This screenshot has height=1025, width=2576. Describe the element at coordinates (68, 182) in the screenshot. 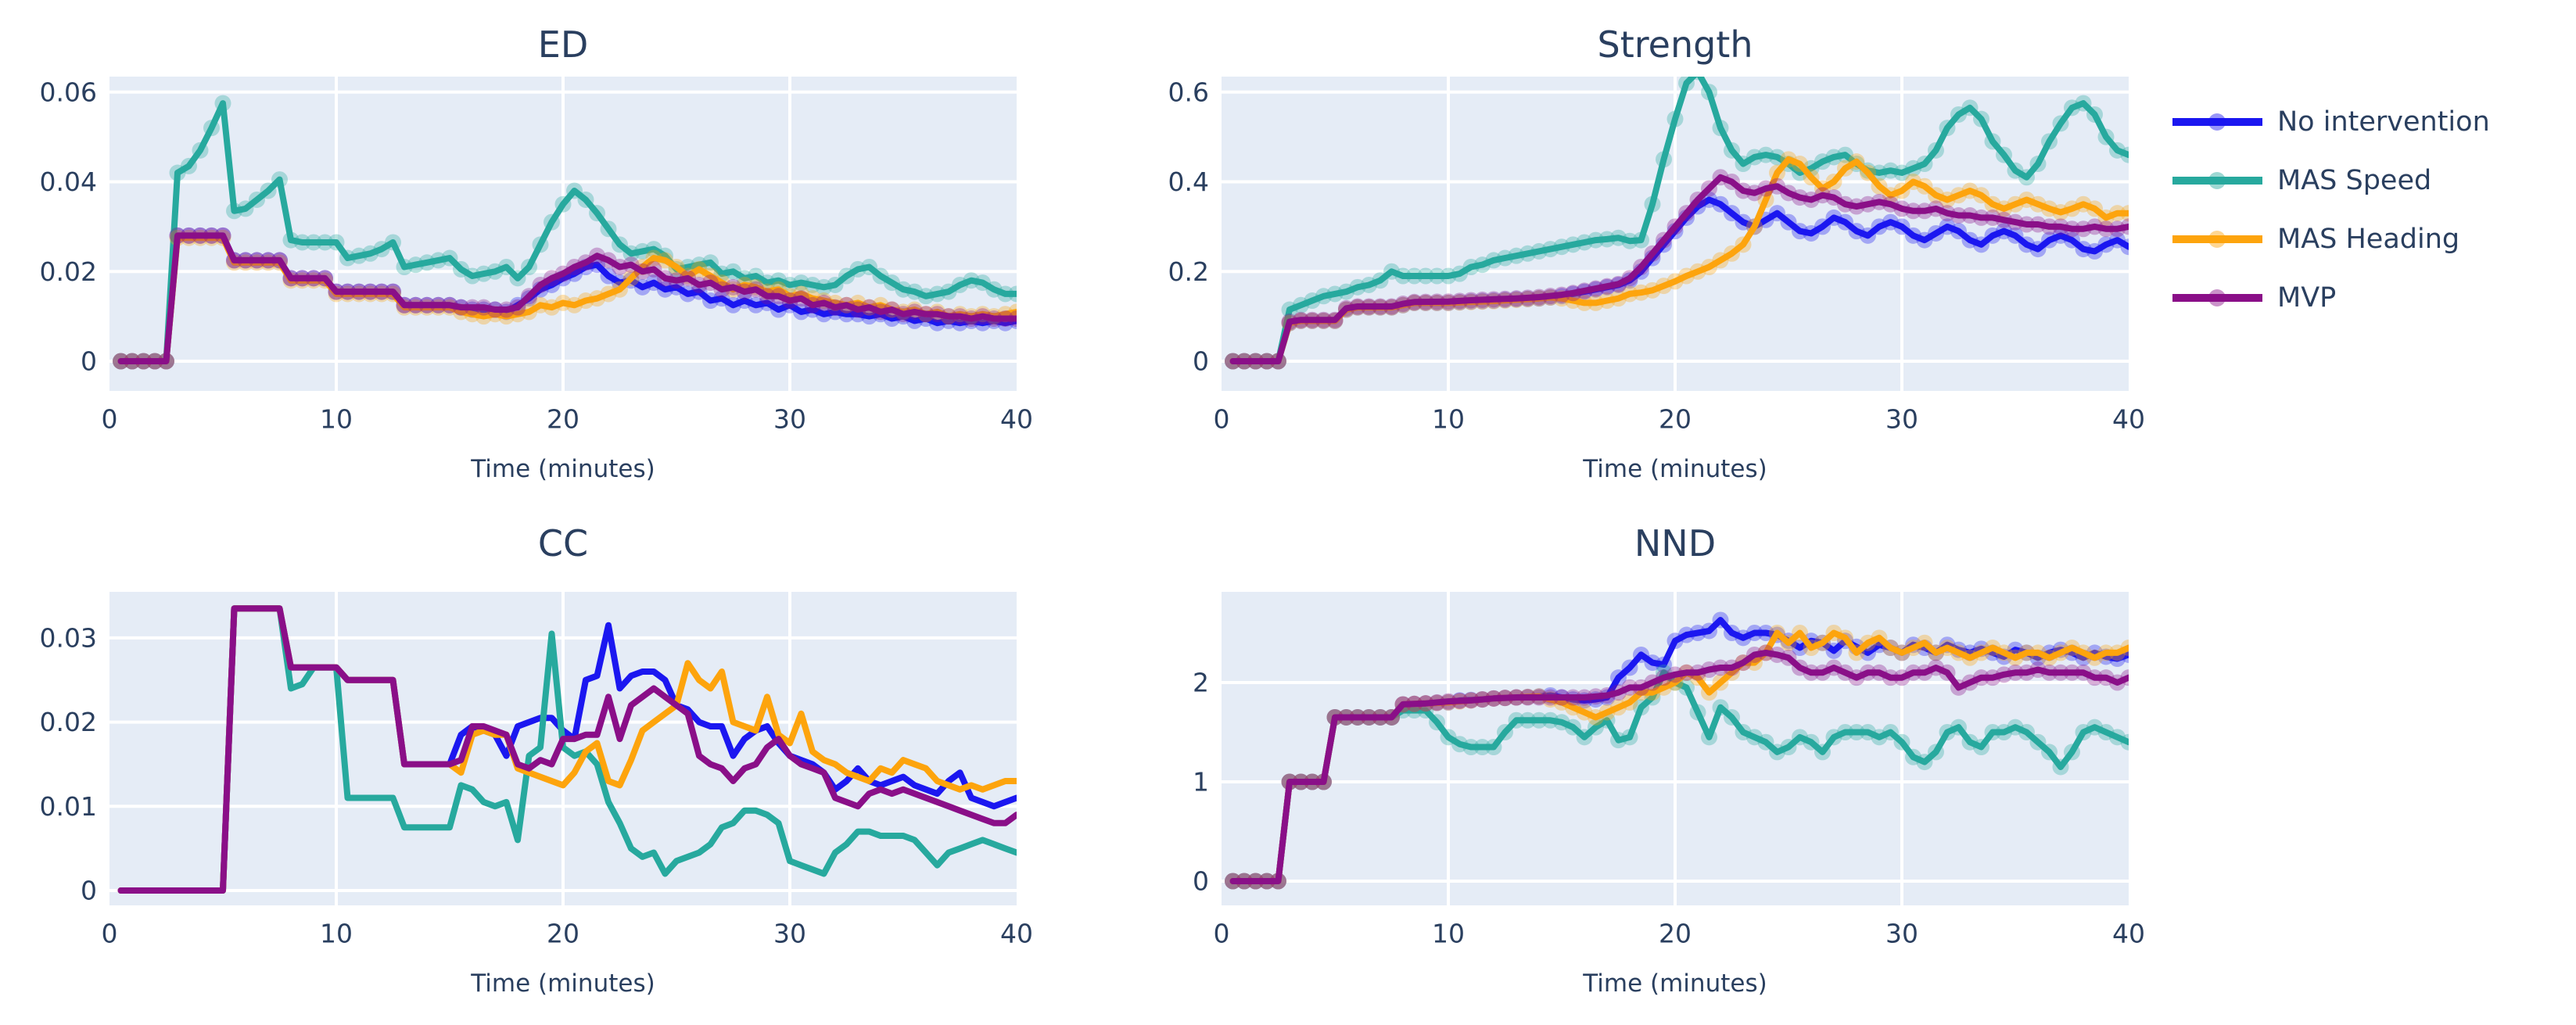

I see `y-tick-label: 0.04` at that location.